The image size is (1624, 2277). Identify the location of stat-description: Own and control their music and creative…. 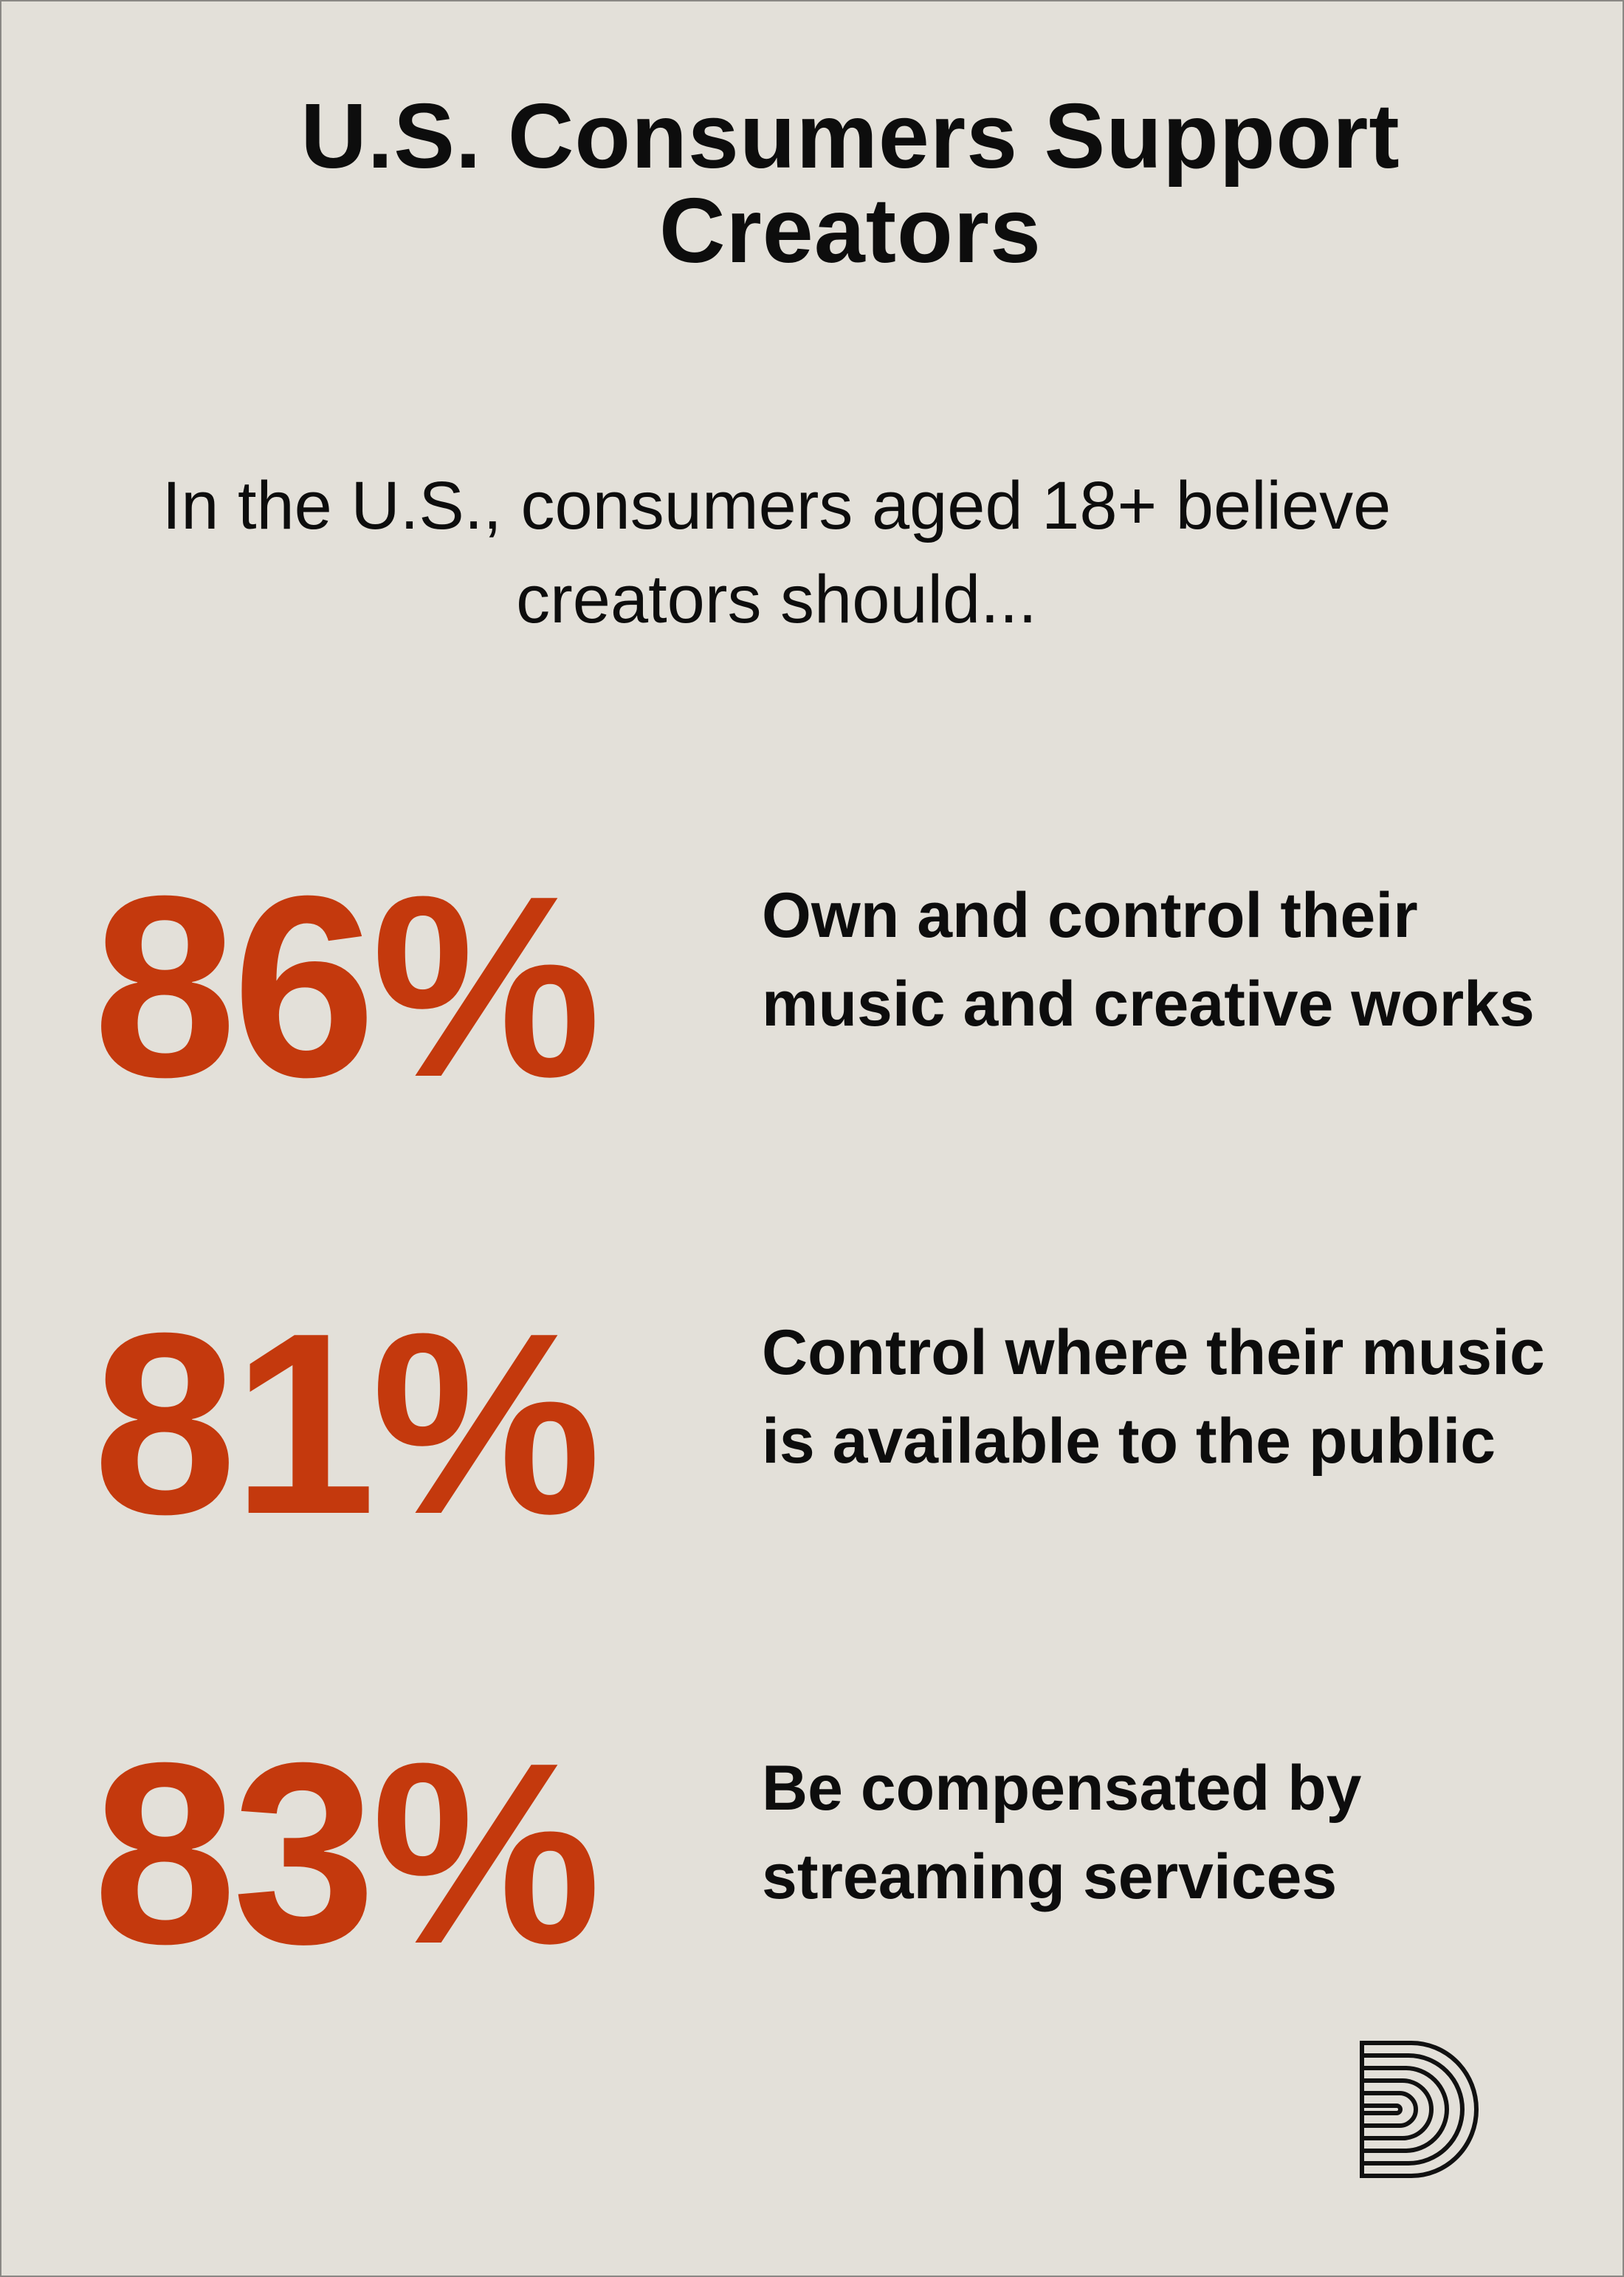
(1148, 960).